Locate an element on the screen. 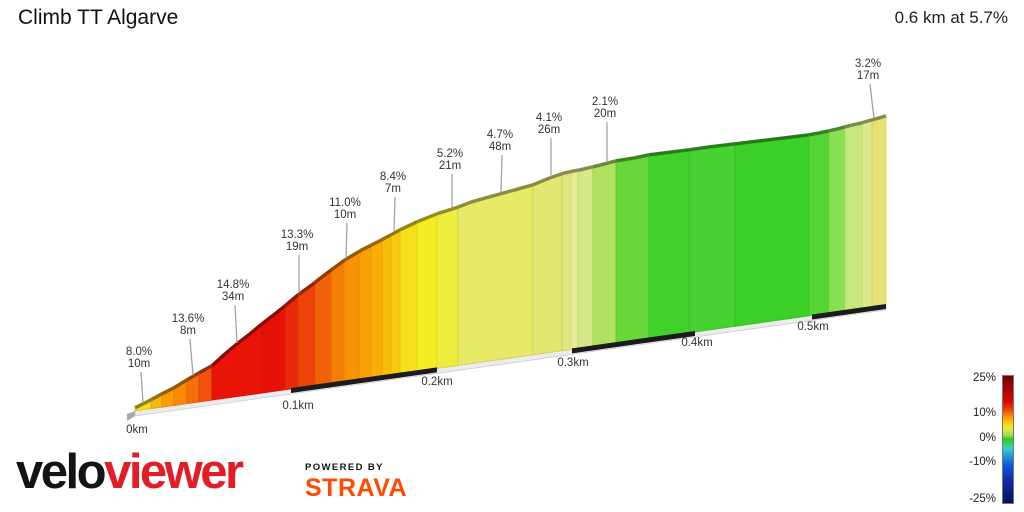  gradient-legend-bar is located at coordinates (1008, 439).